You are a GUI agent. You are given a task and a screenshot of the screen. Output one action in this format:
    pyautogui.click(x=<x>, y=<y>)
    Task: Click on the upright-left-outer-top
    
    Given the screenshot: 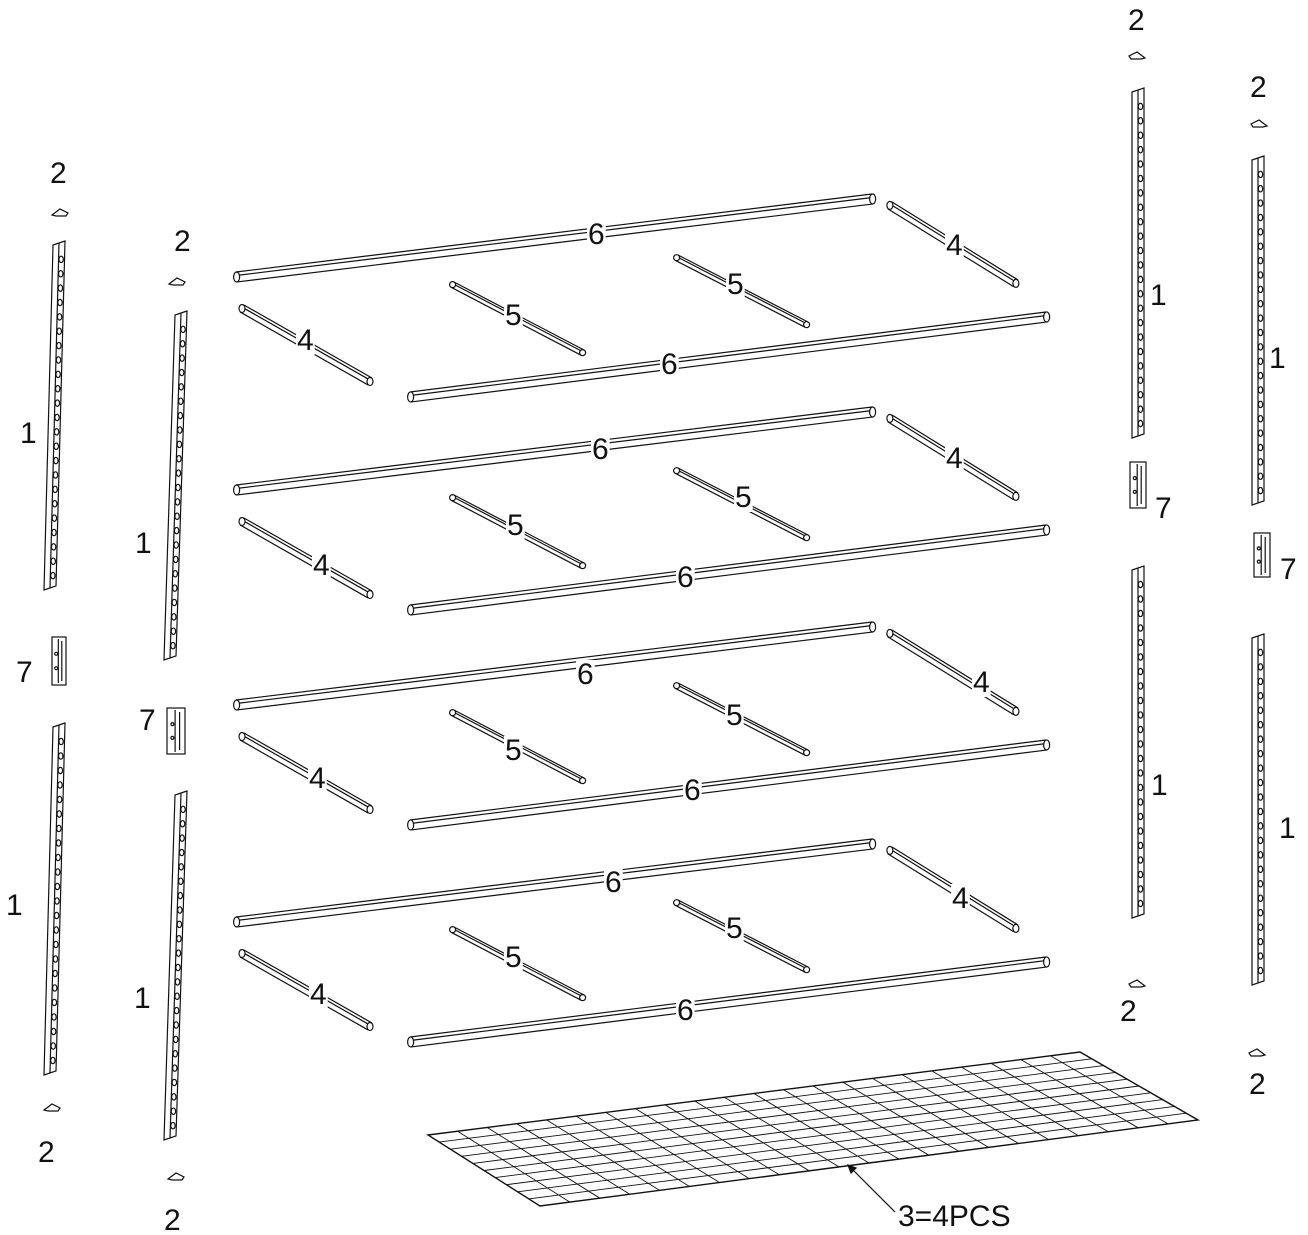 What is the action you would take?
    pyautogui.click(x=54, y=415)
    